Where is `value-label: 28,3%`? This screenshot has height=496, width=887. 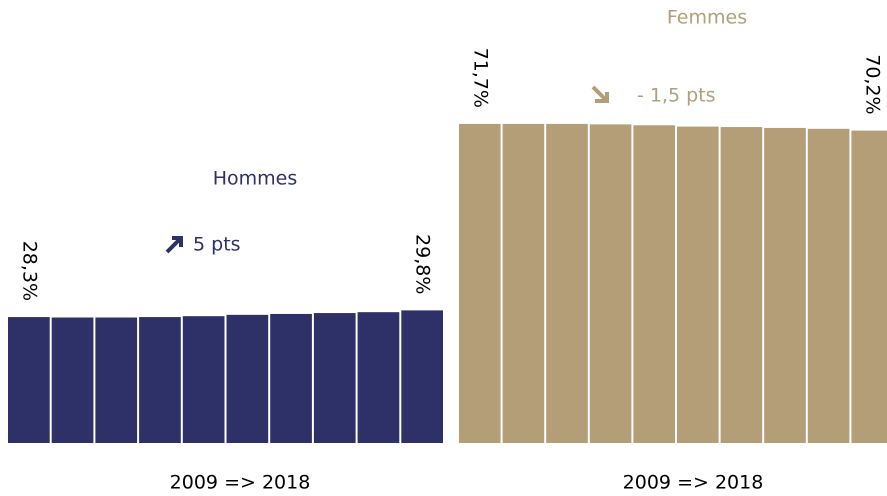 value-label: 28,3% is located at coordinates (29, 271).